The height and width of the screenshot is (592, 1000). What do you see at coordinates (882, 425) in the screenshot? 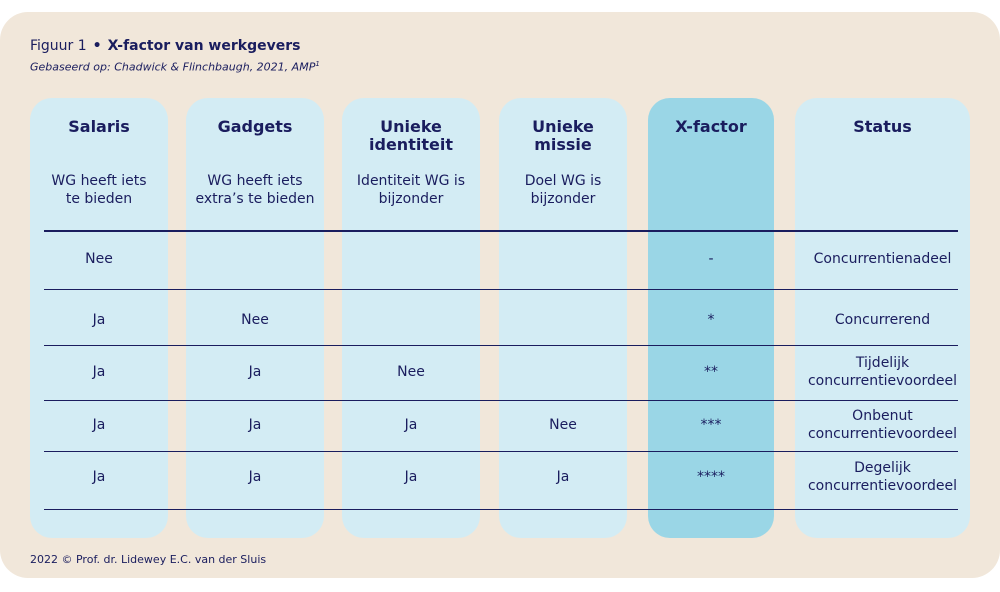
I see `table-cell: Onbenut concurrentievoordeel` at bounding box center [882, 425].